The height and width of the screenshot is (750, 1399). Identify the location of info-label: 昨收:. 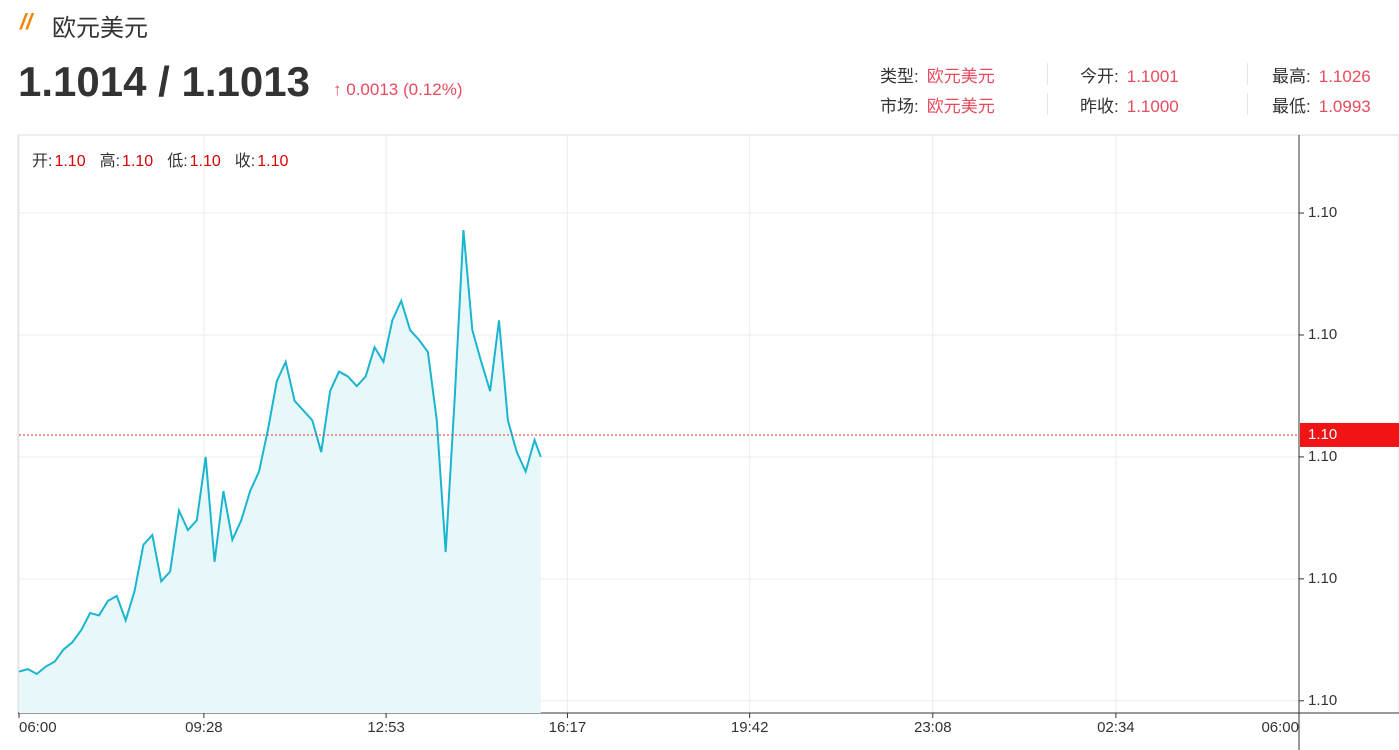
(1099, 106).